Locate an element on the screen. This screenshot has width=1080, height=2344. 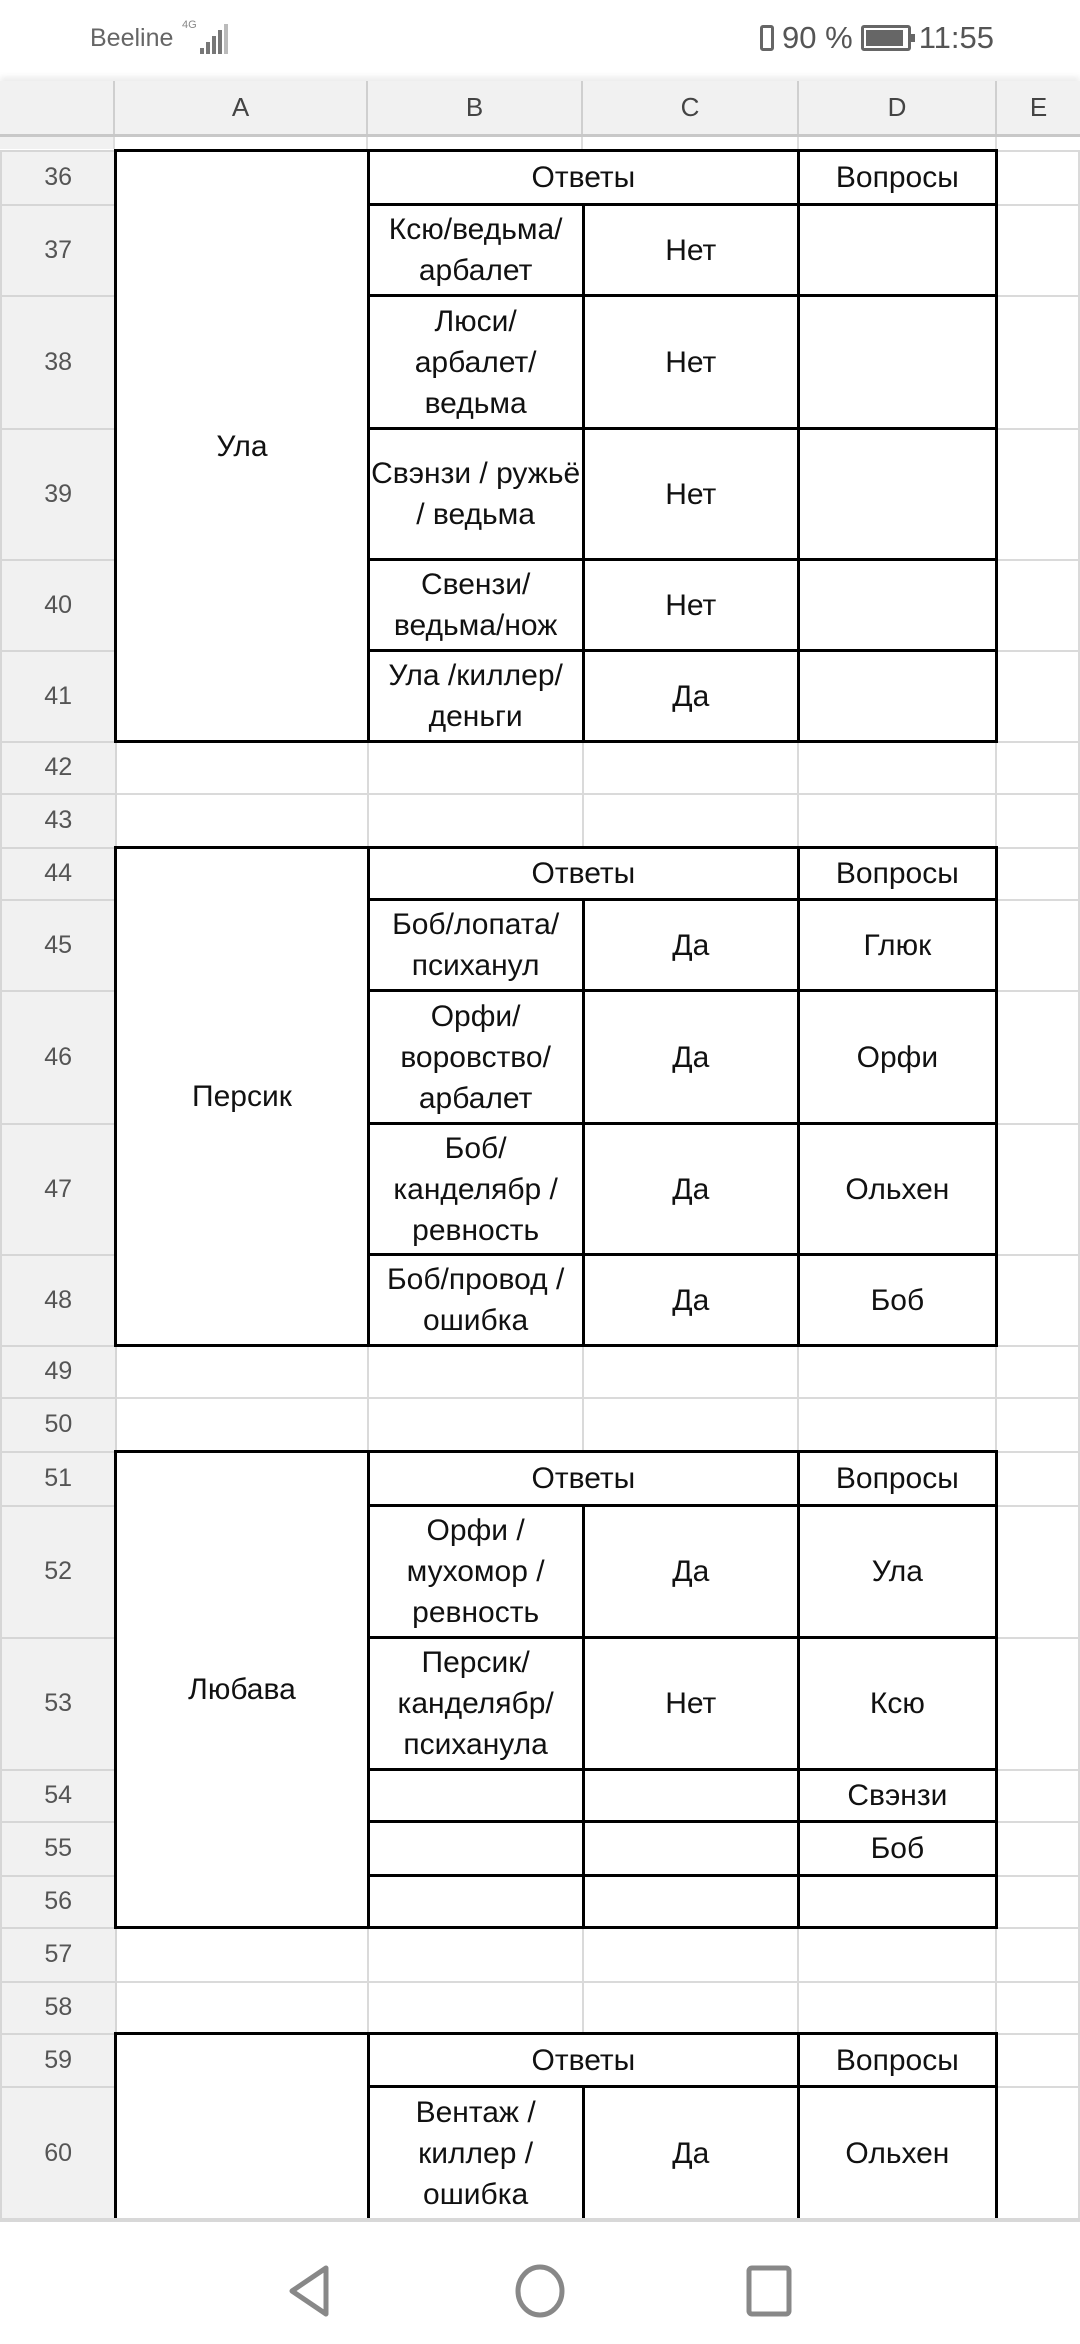
cell-b-answer: Боб/ канделябр / ревность is located at coordinates (475, 1189).